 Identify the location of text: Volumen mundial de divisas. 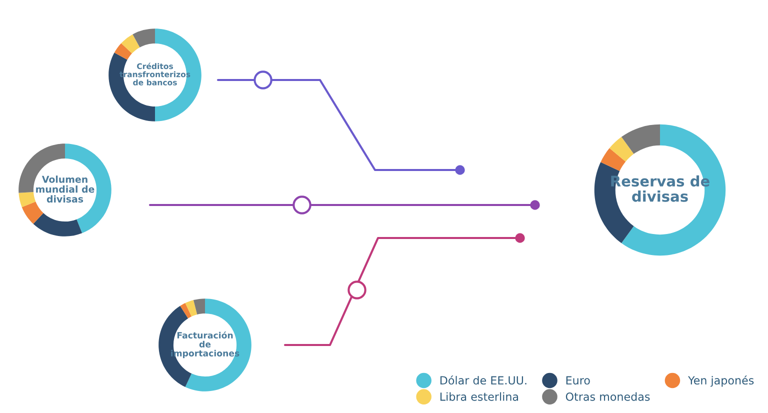
(65, 189).